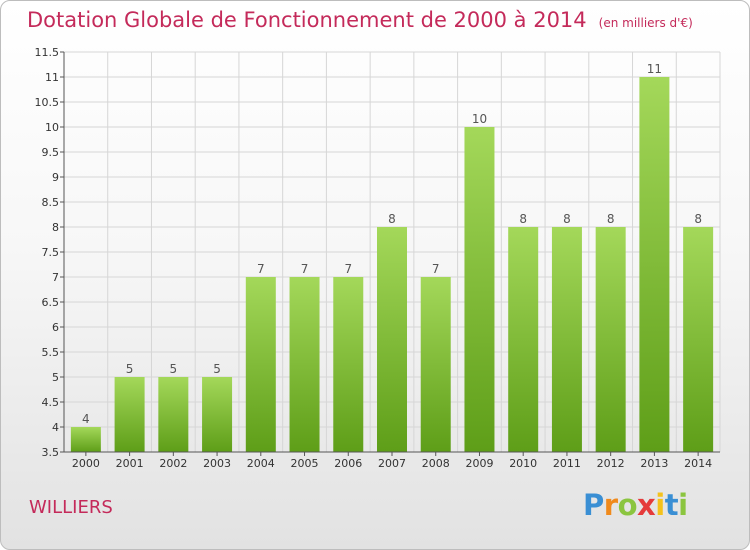 This screenshot has width=750, height=550. Describe the element at coordinates (217, 414) in the screenshot. I see `bar-2003` at that location.